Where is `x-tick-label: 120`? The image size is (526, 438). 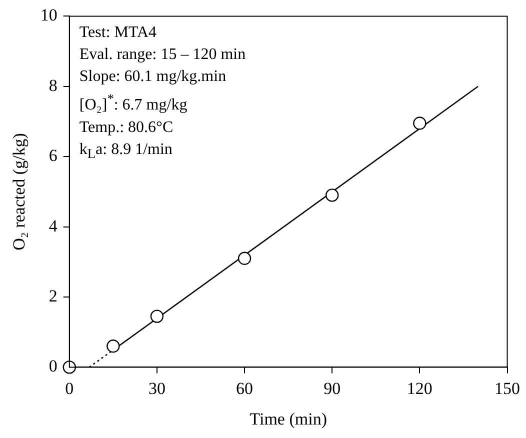 x-tick-label: 120 is located at coordinates (419, 388).